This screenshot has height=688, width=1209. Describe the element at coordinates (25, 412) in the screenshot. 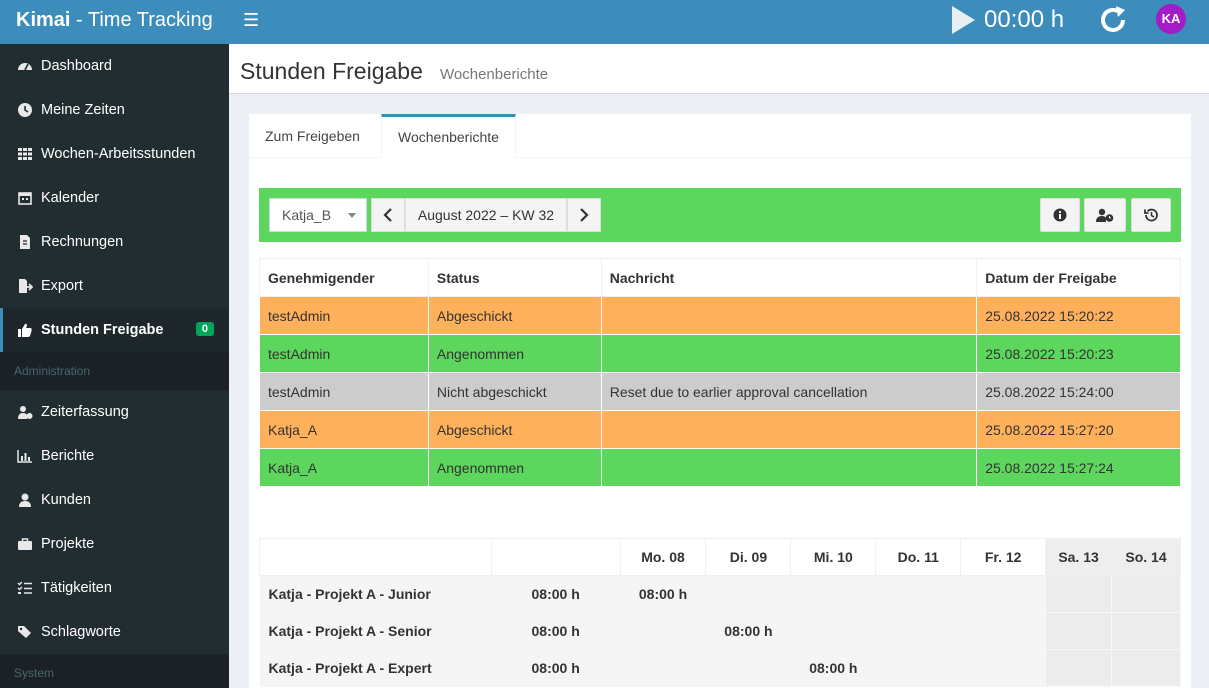

I see `users-clock-icon` at that location.